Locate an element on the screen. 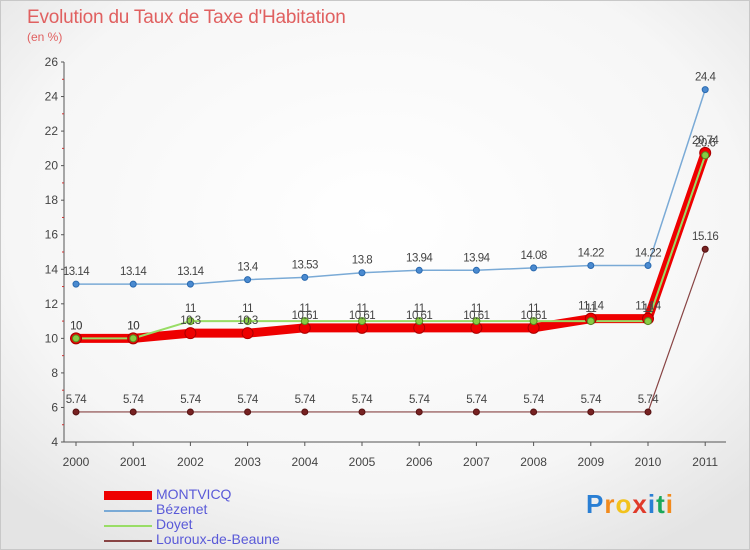 This screenshot has height=550, width=750. data-label-bezenet: 14.08 is located at coordinates (533, 256).